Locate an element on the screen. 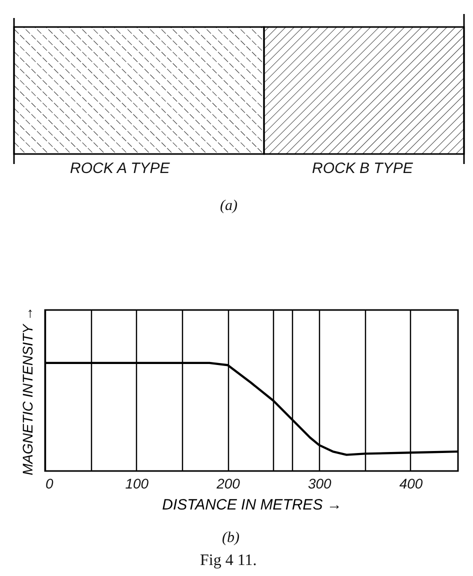 The width and height of the screenshot is (473, 576). x-tick-label: 100 is located at coordinates (137, 484).